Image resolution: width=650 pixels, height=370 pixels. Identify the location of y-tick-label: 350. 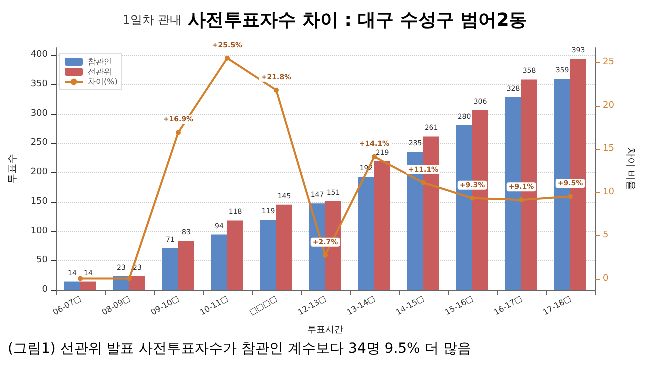
(39, 84).